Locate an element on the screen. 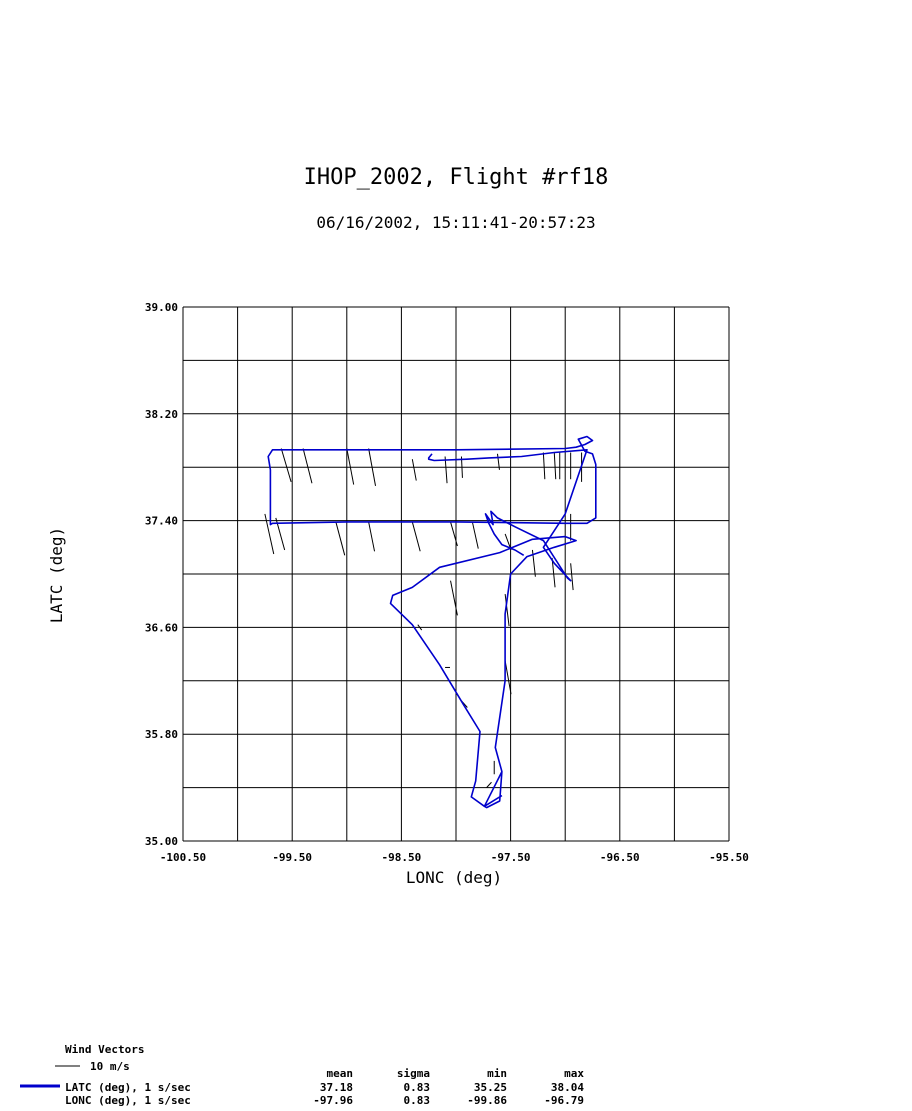 The height and width of the screenshot is (1111, 912). y-tick-label: 38.20 is located at coordinates (161, 414).